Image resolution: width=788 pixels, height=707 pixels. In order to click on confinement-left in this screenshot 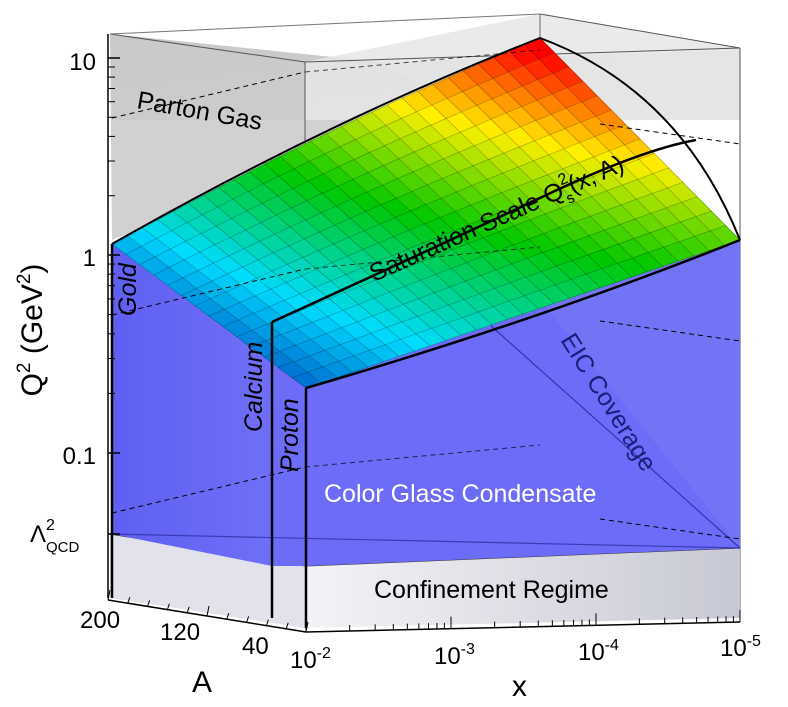, I will do `click(207, 581)`.